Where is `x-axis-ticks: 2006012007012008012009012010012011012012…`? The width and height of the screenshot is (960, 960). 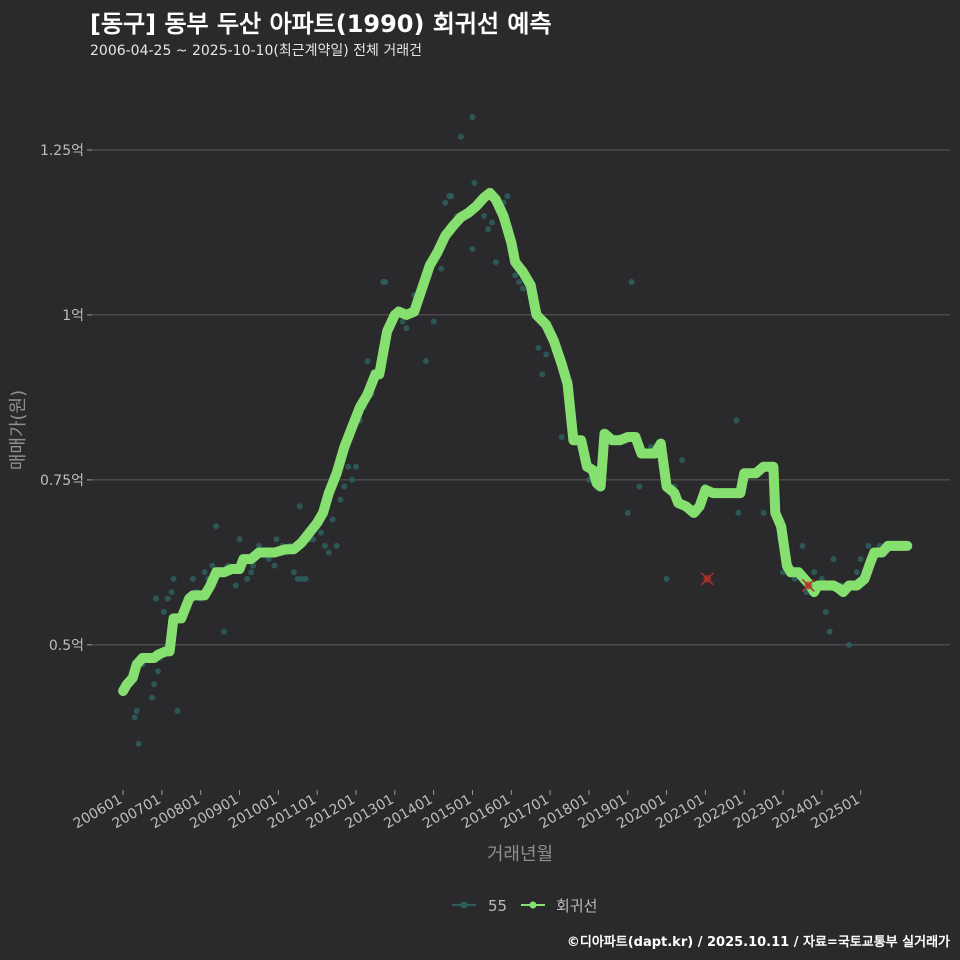
x-axis-ticks: 2006012007012008012009012010012011012012… is located at coordinates (467, 811).